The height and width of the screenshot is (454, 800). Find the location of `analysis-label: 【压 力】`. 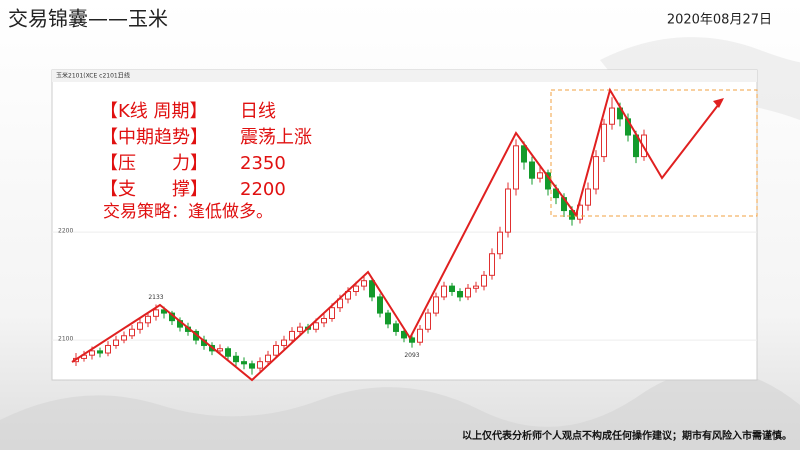

analysis-label: 【压 力】 is located at coordinates (154, 163).